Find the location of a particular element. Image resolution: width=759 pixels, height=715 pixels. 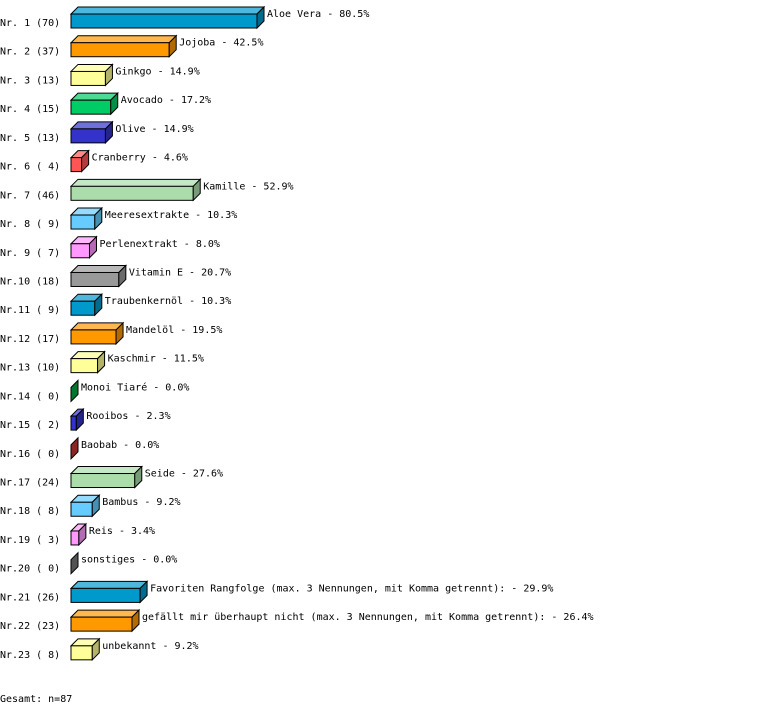

row-rank-label: Nr.18 ( 8) is located at coordinates (30, 511).